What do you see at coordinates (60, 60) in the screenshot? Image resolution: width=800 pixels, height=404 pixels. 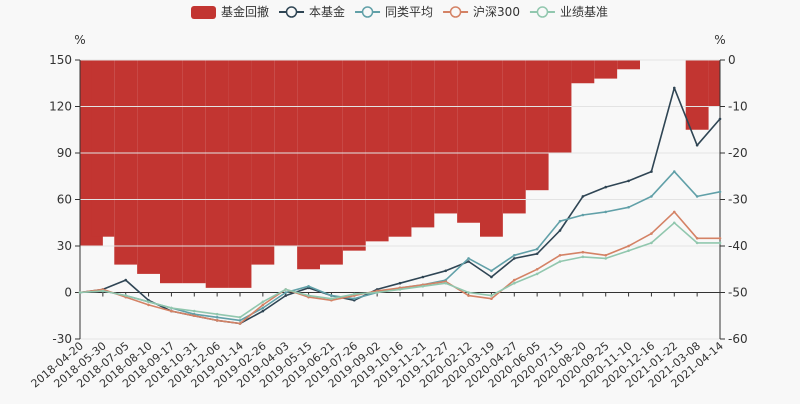 I see `left-tick-label: 150` at bounding box center [60, 60].